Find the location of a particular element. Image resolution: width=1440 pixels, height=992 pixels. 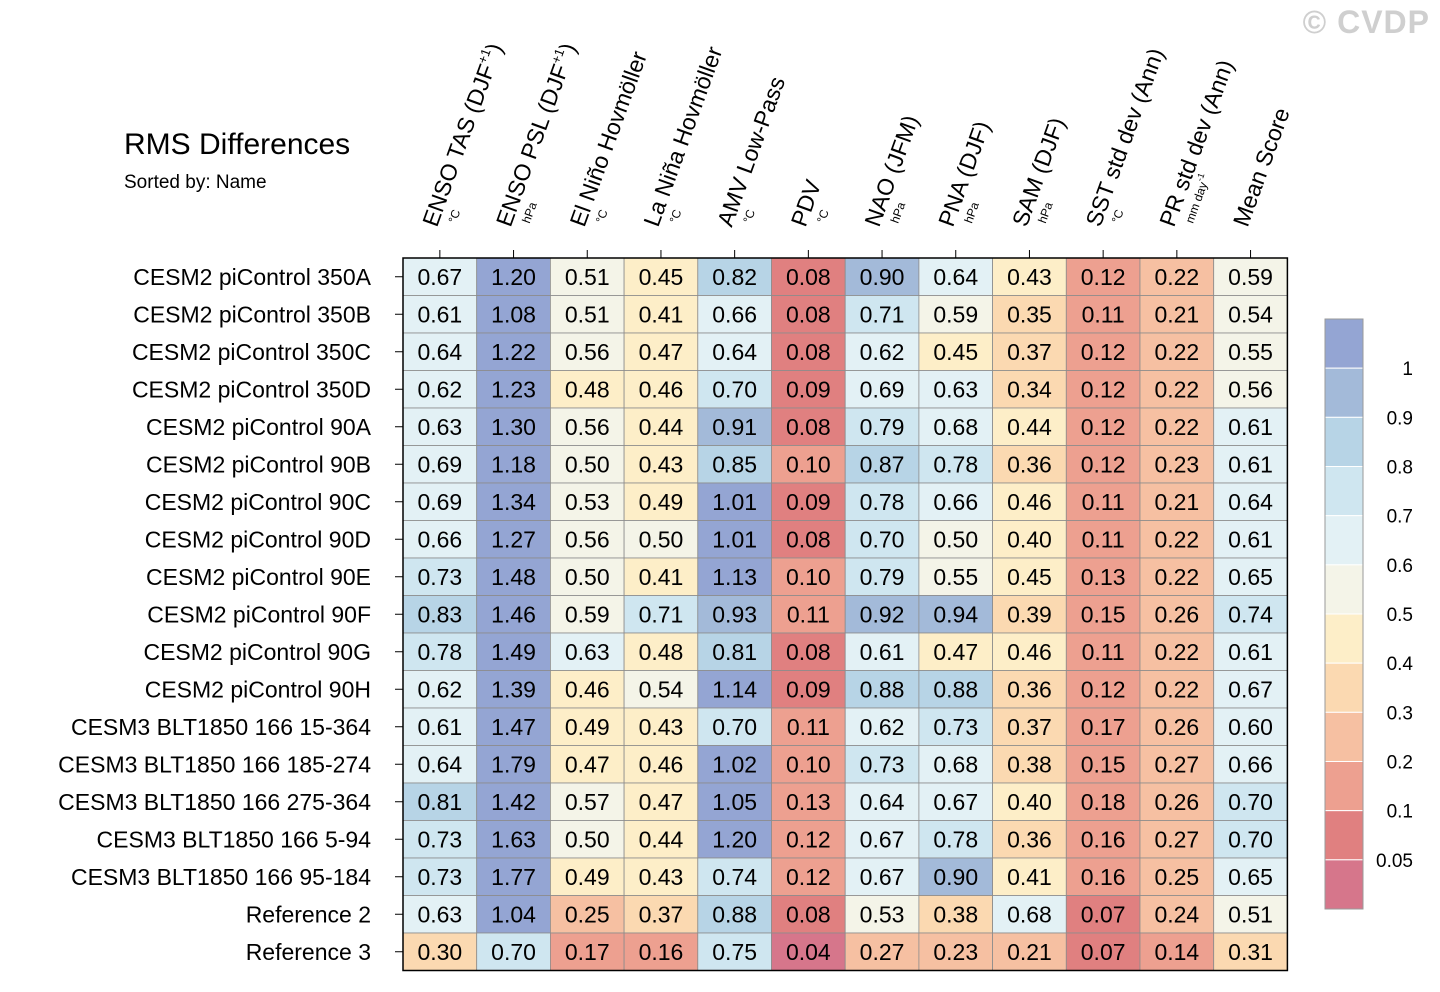

cell-value: 0.65 is located at coordinates (1250, 877).